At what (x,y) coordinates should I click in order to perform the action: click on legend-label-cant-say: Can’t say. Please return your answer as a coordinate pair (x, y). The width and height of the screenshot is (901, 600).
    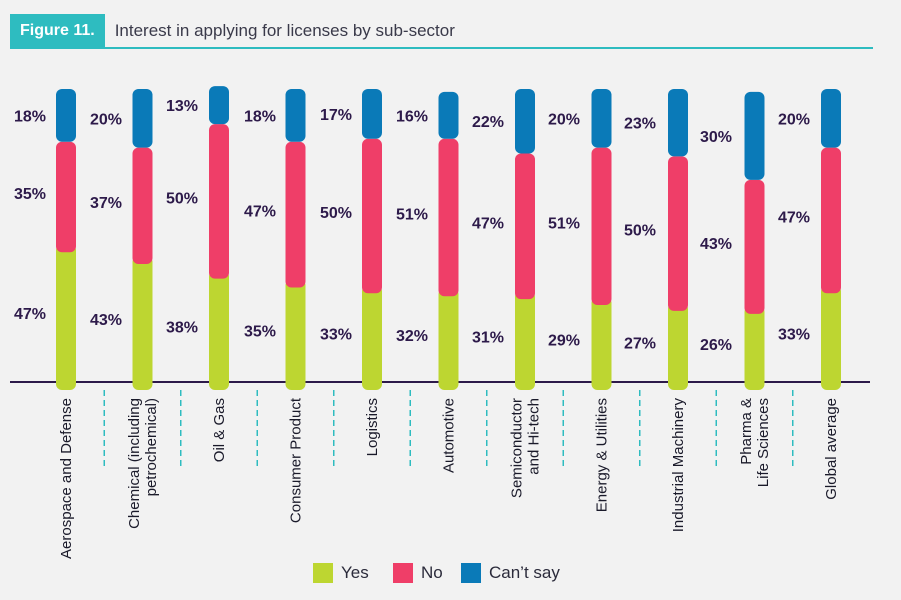
    Looking at the image, I should click on (524, 572).